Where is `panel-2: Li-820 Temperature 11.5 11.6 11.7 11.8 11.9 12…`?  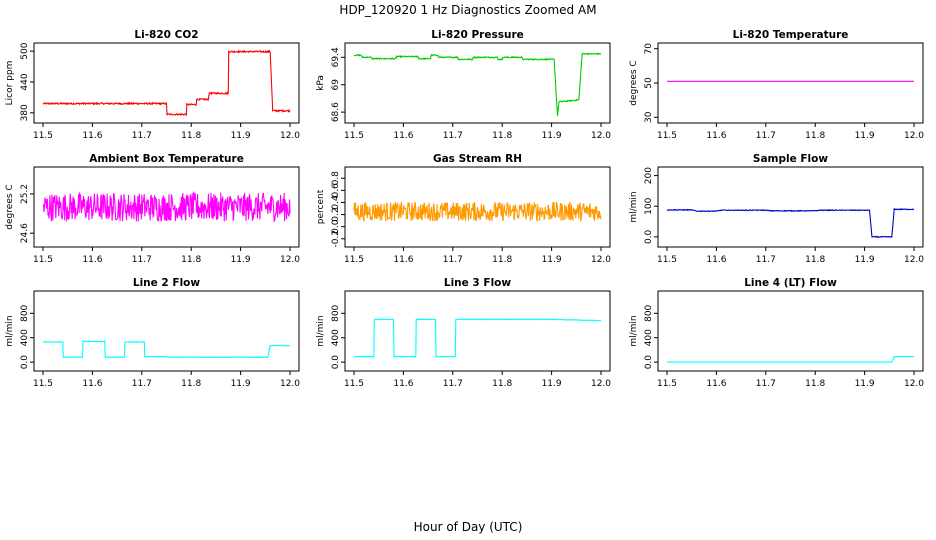
panel-2: Li-820 Temperature 11.5 11.6 11.7 11.8 11.9 12… is located at coordinates (776, 85).